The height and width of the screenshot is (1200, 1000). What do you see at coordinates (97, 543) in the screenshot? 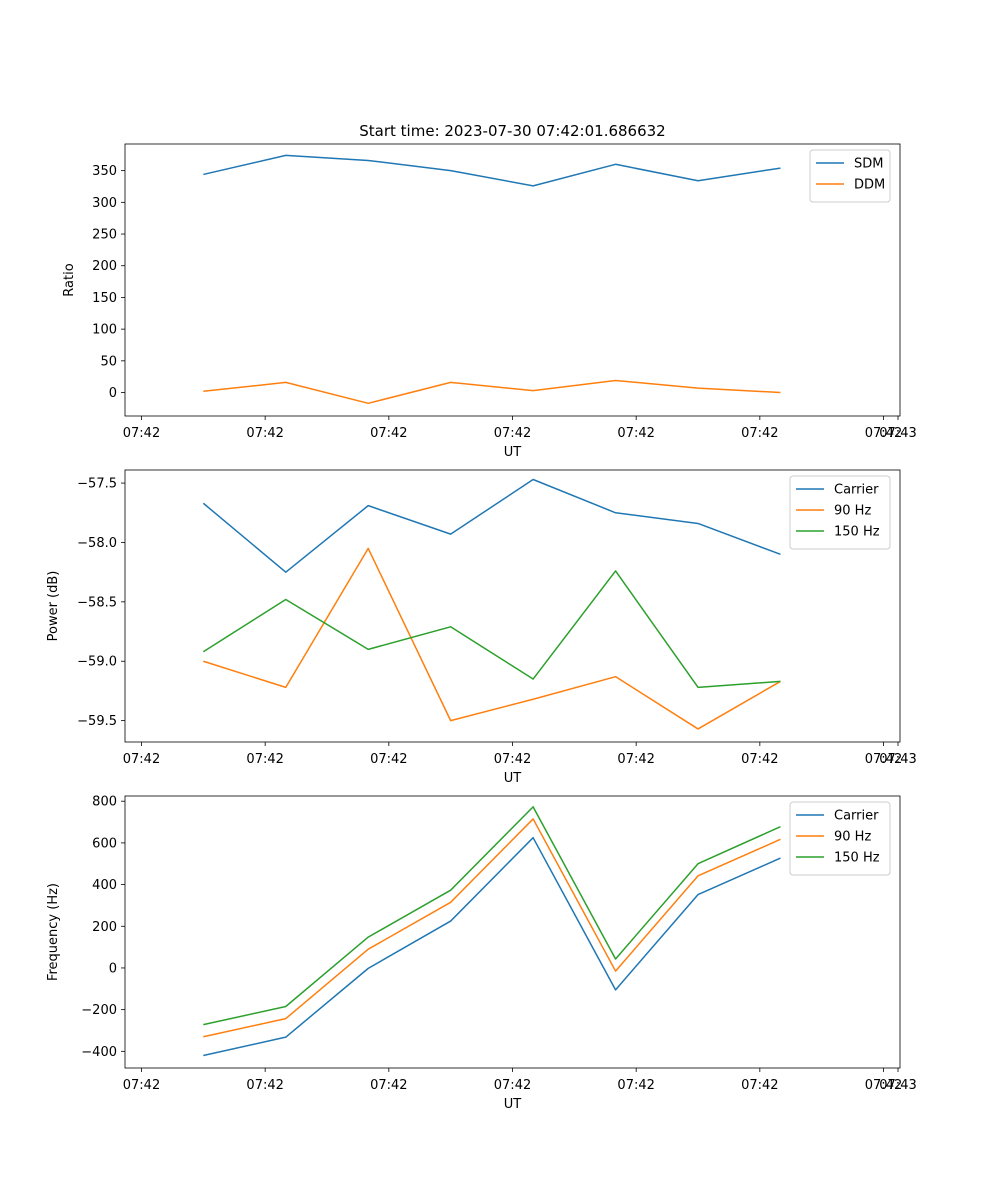
I see `y-tick-label: −58.0` at bounding box center [97, 543].